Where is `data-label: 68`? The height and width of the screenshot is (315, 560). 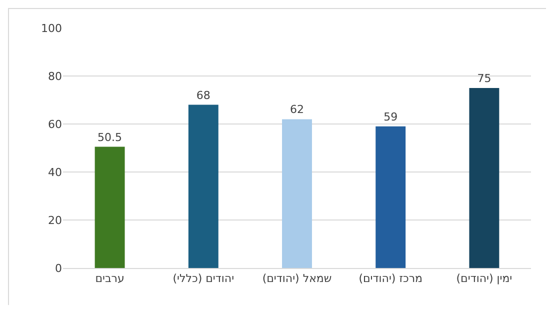
data-label: 68 is located at coordinates (203, 95).